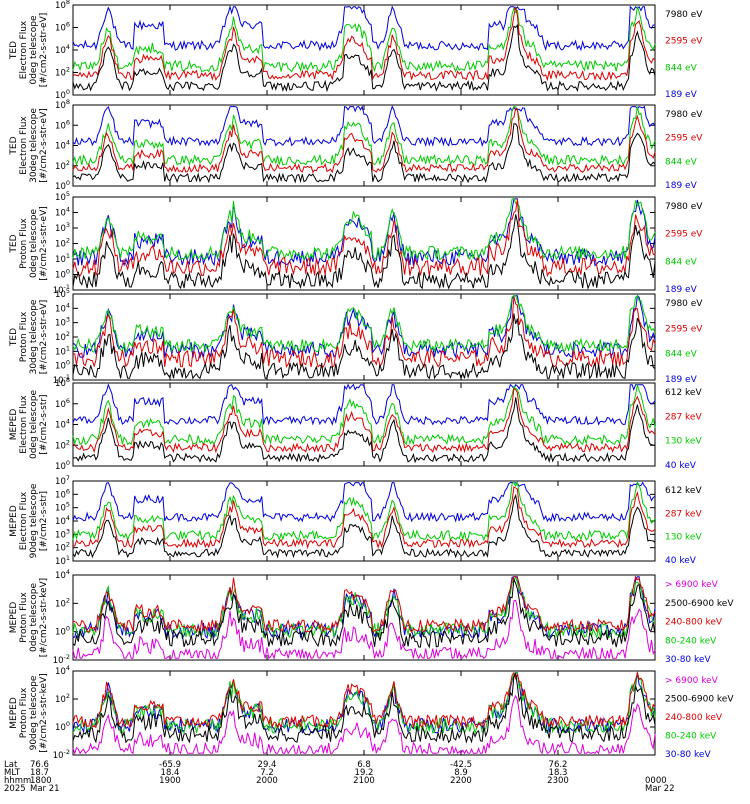 The image size is (750, 804). I want to click on y-axis-label-line: [#/cm2-s-str-keV], so click(44, 712).